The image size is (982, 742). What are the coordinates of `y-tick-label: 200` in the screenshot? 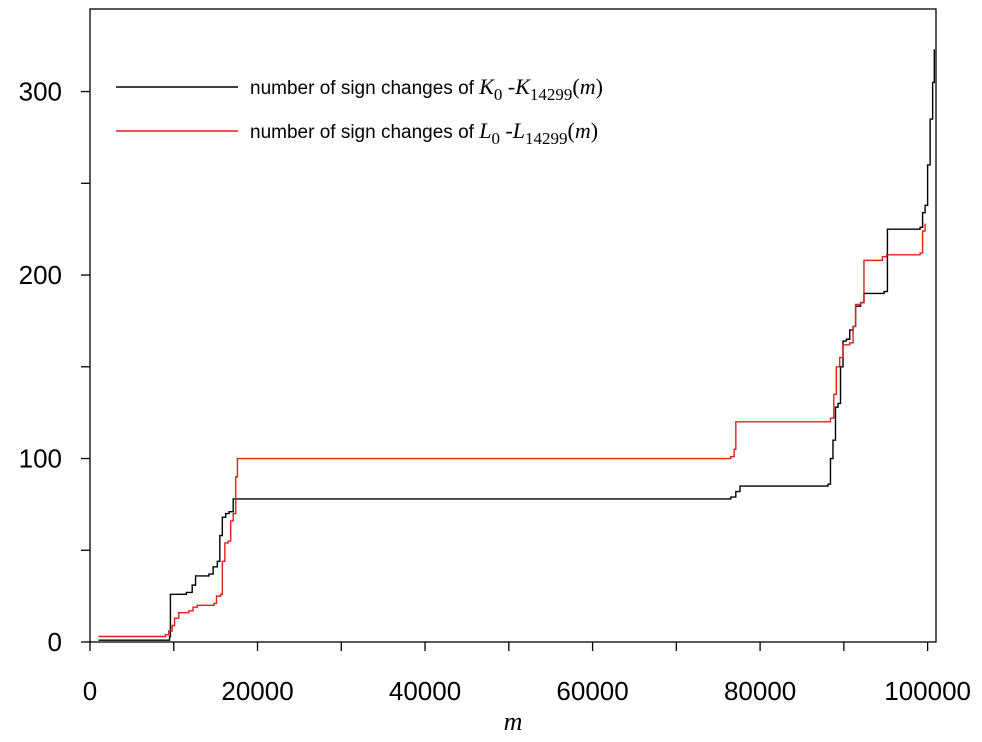 It's located at (40, 275).